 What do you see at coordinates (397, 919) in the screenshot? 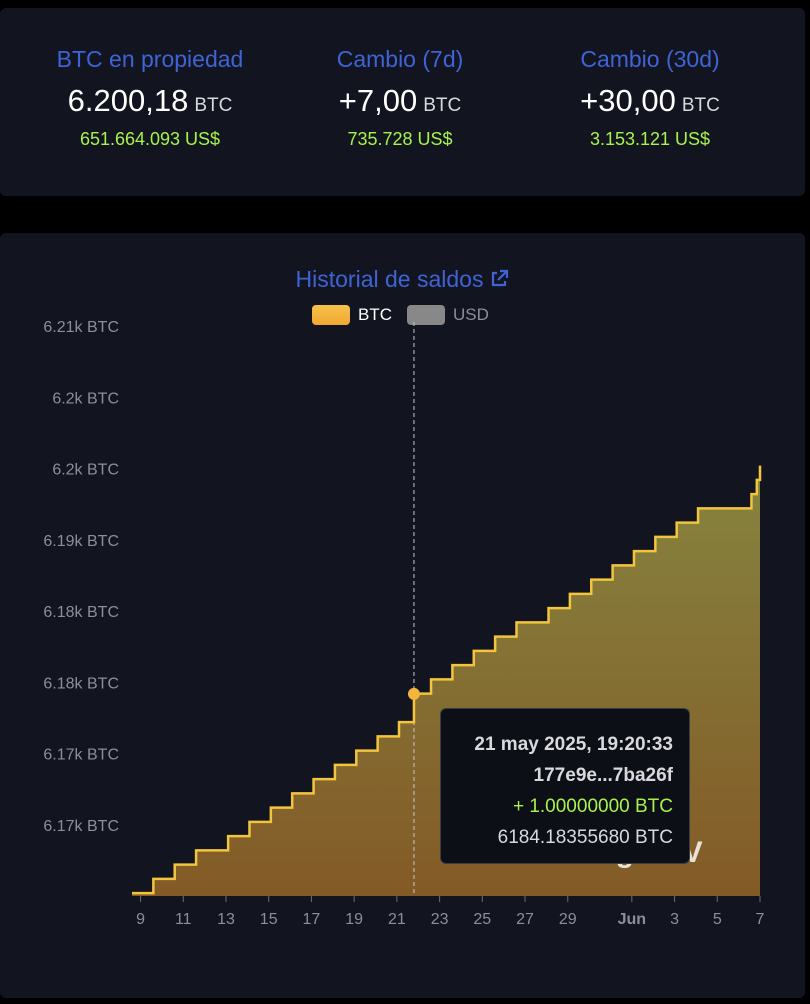
I see `x-tick-label: 21` at bounding box center [397, 919].